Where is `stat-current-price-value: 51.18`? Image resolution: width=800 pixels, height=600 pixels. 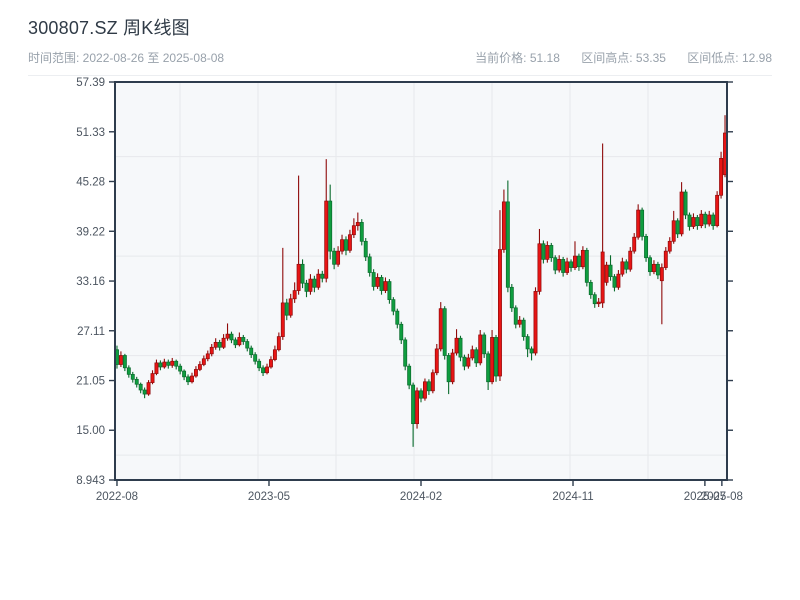 stat-current-price-value: 51.18 is located at coordinates (544, 58).